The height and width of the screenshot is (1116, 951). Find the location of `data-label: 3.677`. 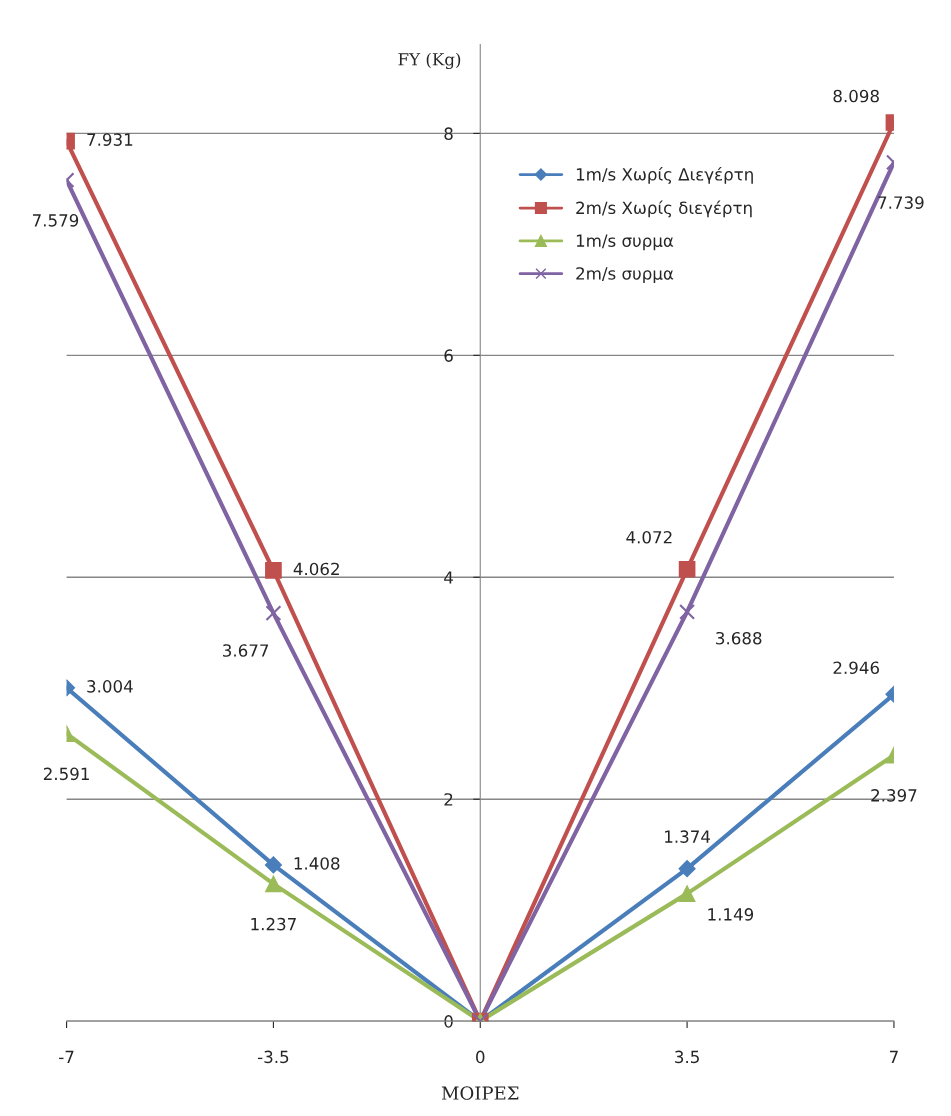

data-label: 3.677 is located at coordinates (246, 650).